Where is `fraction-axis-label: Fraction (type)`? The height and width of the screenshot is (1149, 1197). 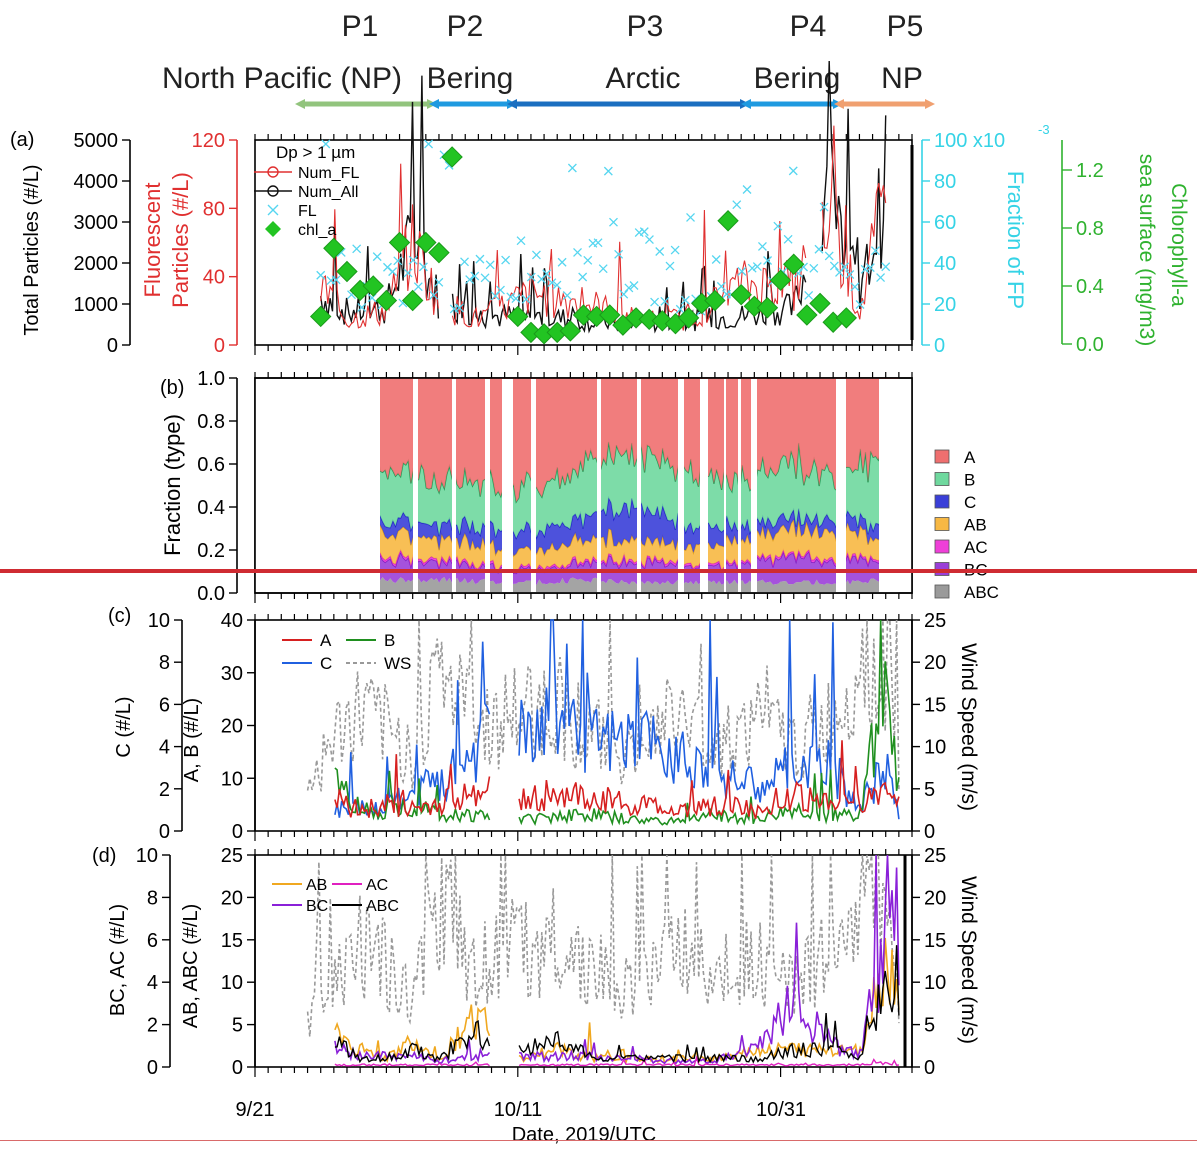 fraction-axis-label: Fraction (type) is located at coordinates (172, 485).